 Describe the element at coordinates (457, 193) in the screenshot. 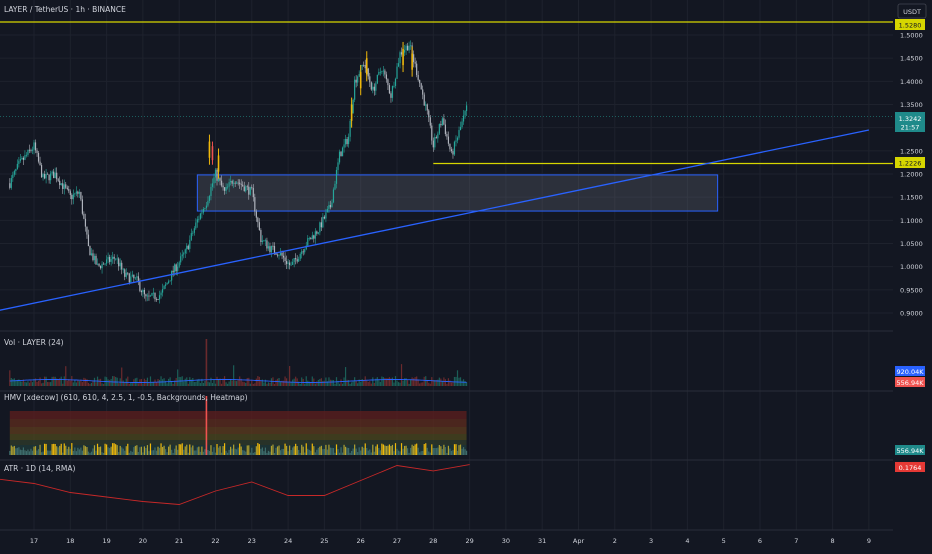

I see `demand-zone-rectangle` at that location.